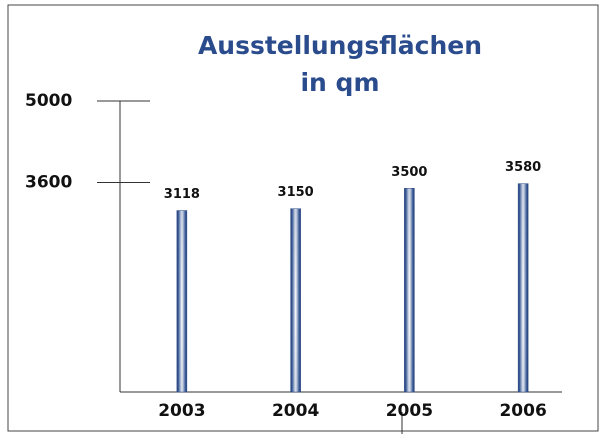  I want to click on x-tick-label: 2004, so click(295, 411).